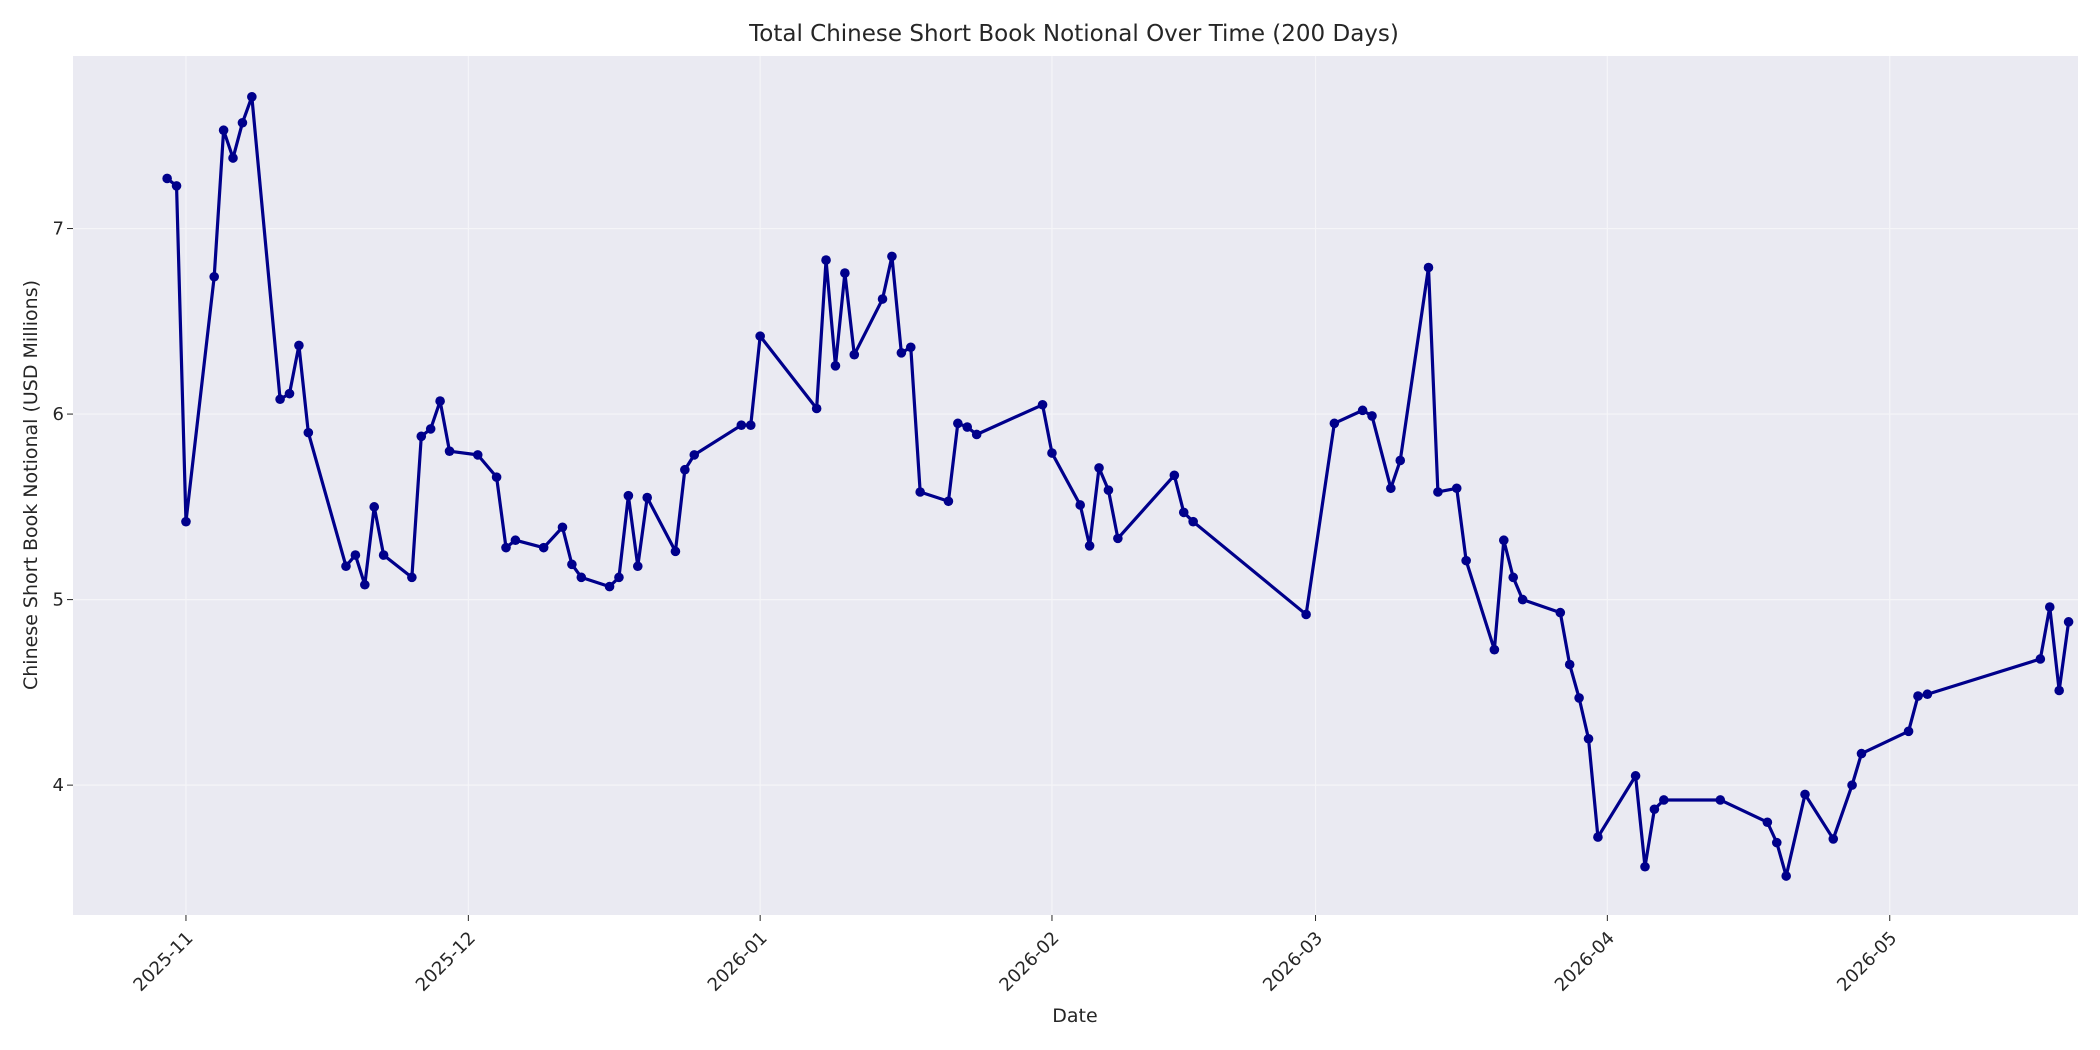  Describe the element at coordinates (58, 600) in the screenshot. I see `y-tick-label: 5` at that location.